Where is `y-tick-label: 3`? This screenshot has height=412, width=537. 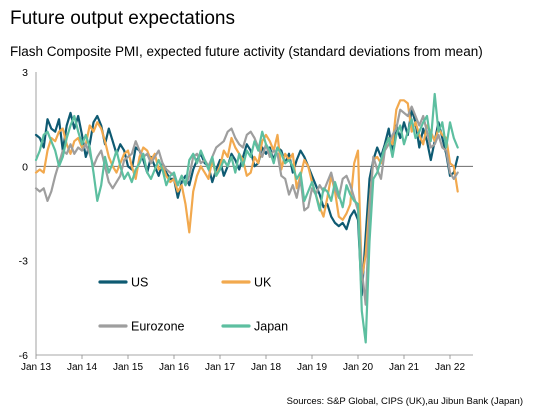 y-tick-label: 3 is located at coordinates (25, 73).